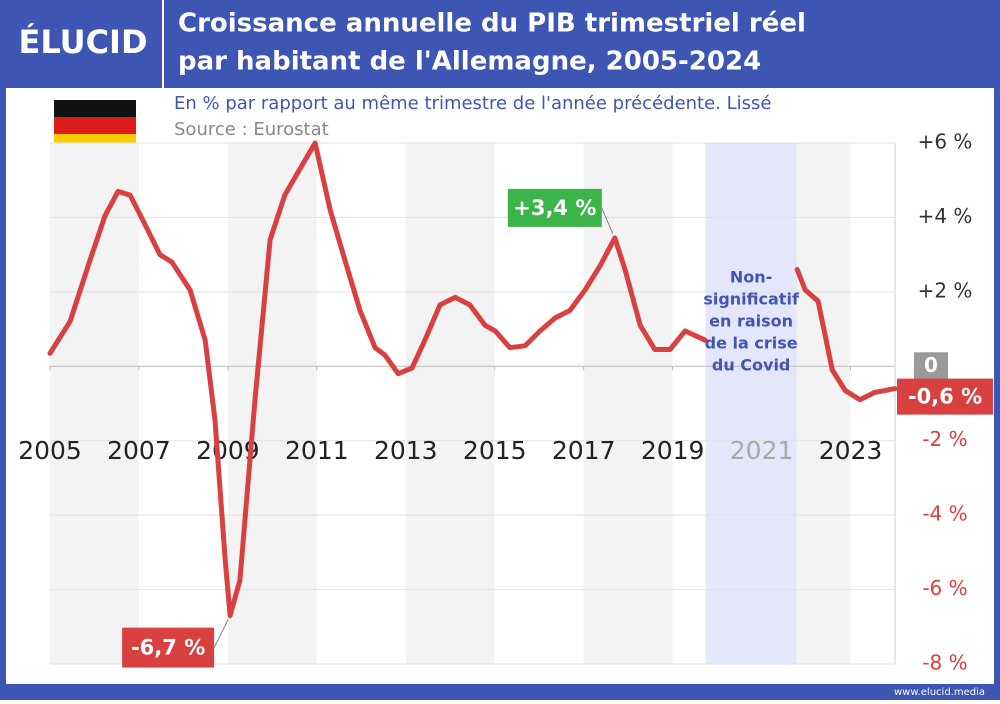 The height and width of the screenshot is (704, 1000). I want to click on x-tick-label: 2019, so click(673, 450).